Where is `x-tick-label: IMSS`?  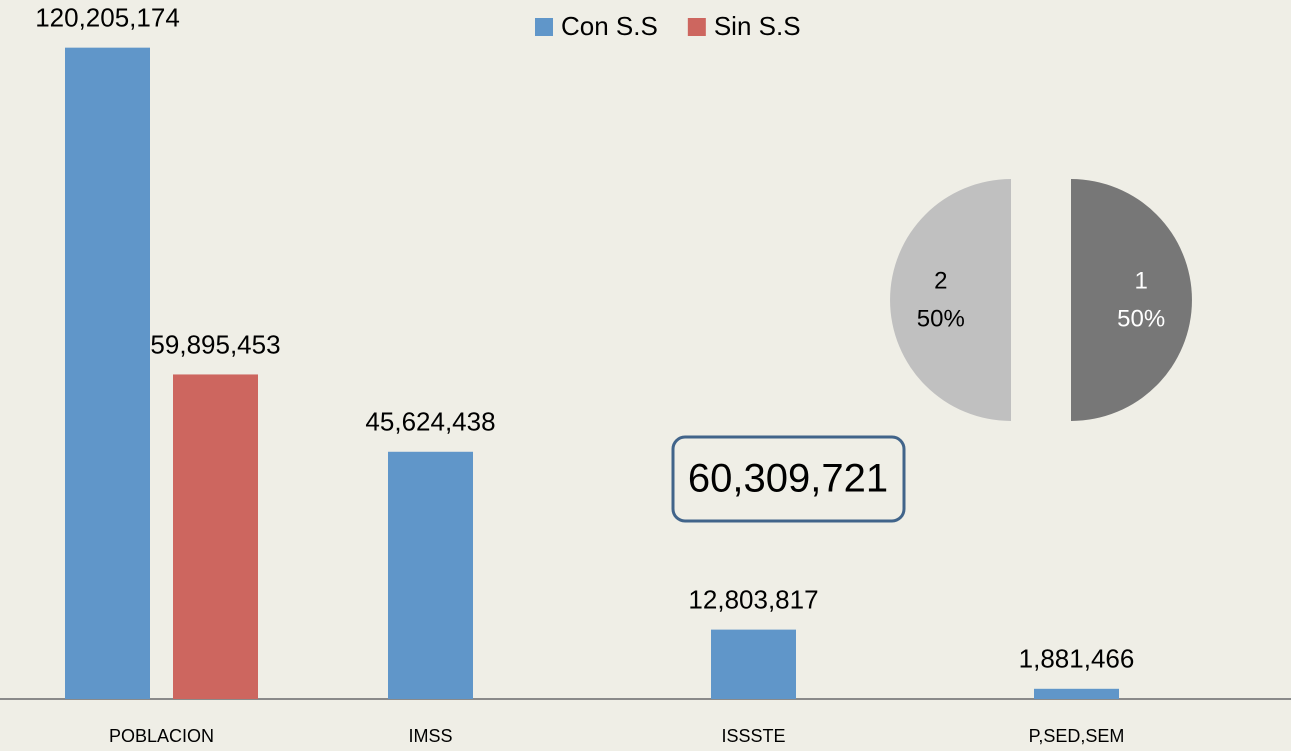
x-tick-label: IMSS is located at coordinates (430, 736).